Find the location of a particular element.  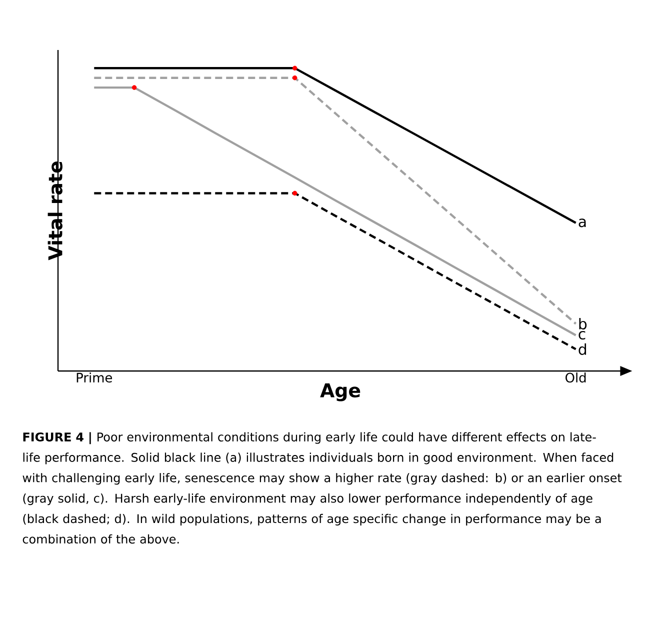

series-label: c is located at coordinates (582, 335).